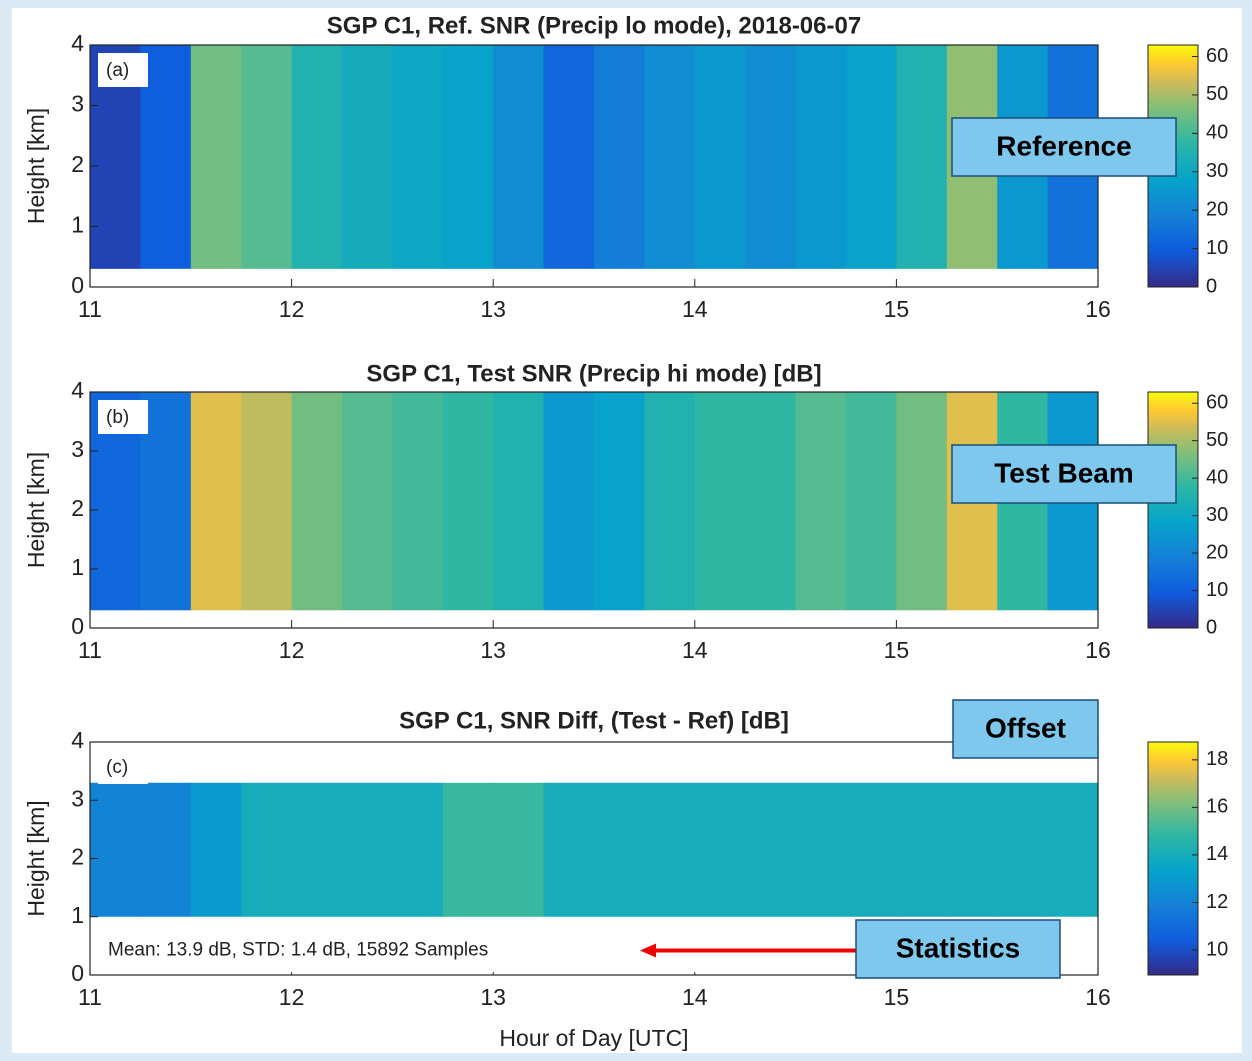 This screenshot has height=1061, width=1252. What do you see at coordinates (593, 373) in the screenshot?
I see `chart-title: SGP C1, Test SNR (Precip hi mode) [dB]` at bounding box center [593, 373].